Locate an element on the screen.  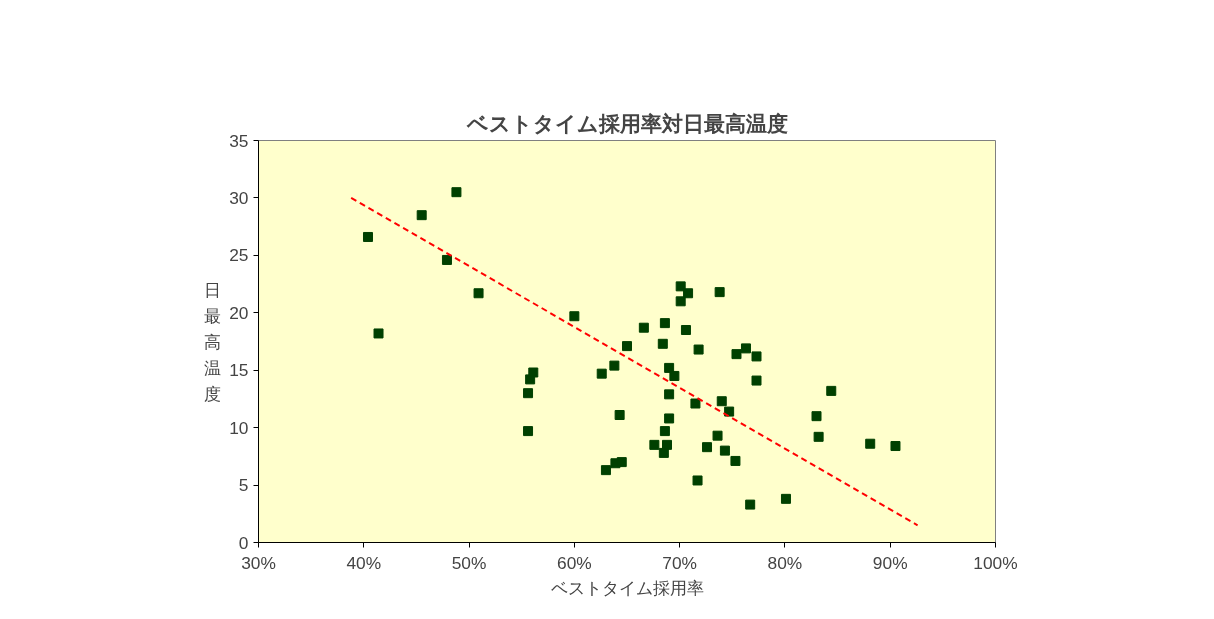
y-tick-label: 0 is located at coordinates (243, 542).